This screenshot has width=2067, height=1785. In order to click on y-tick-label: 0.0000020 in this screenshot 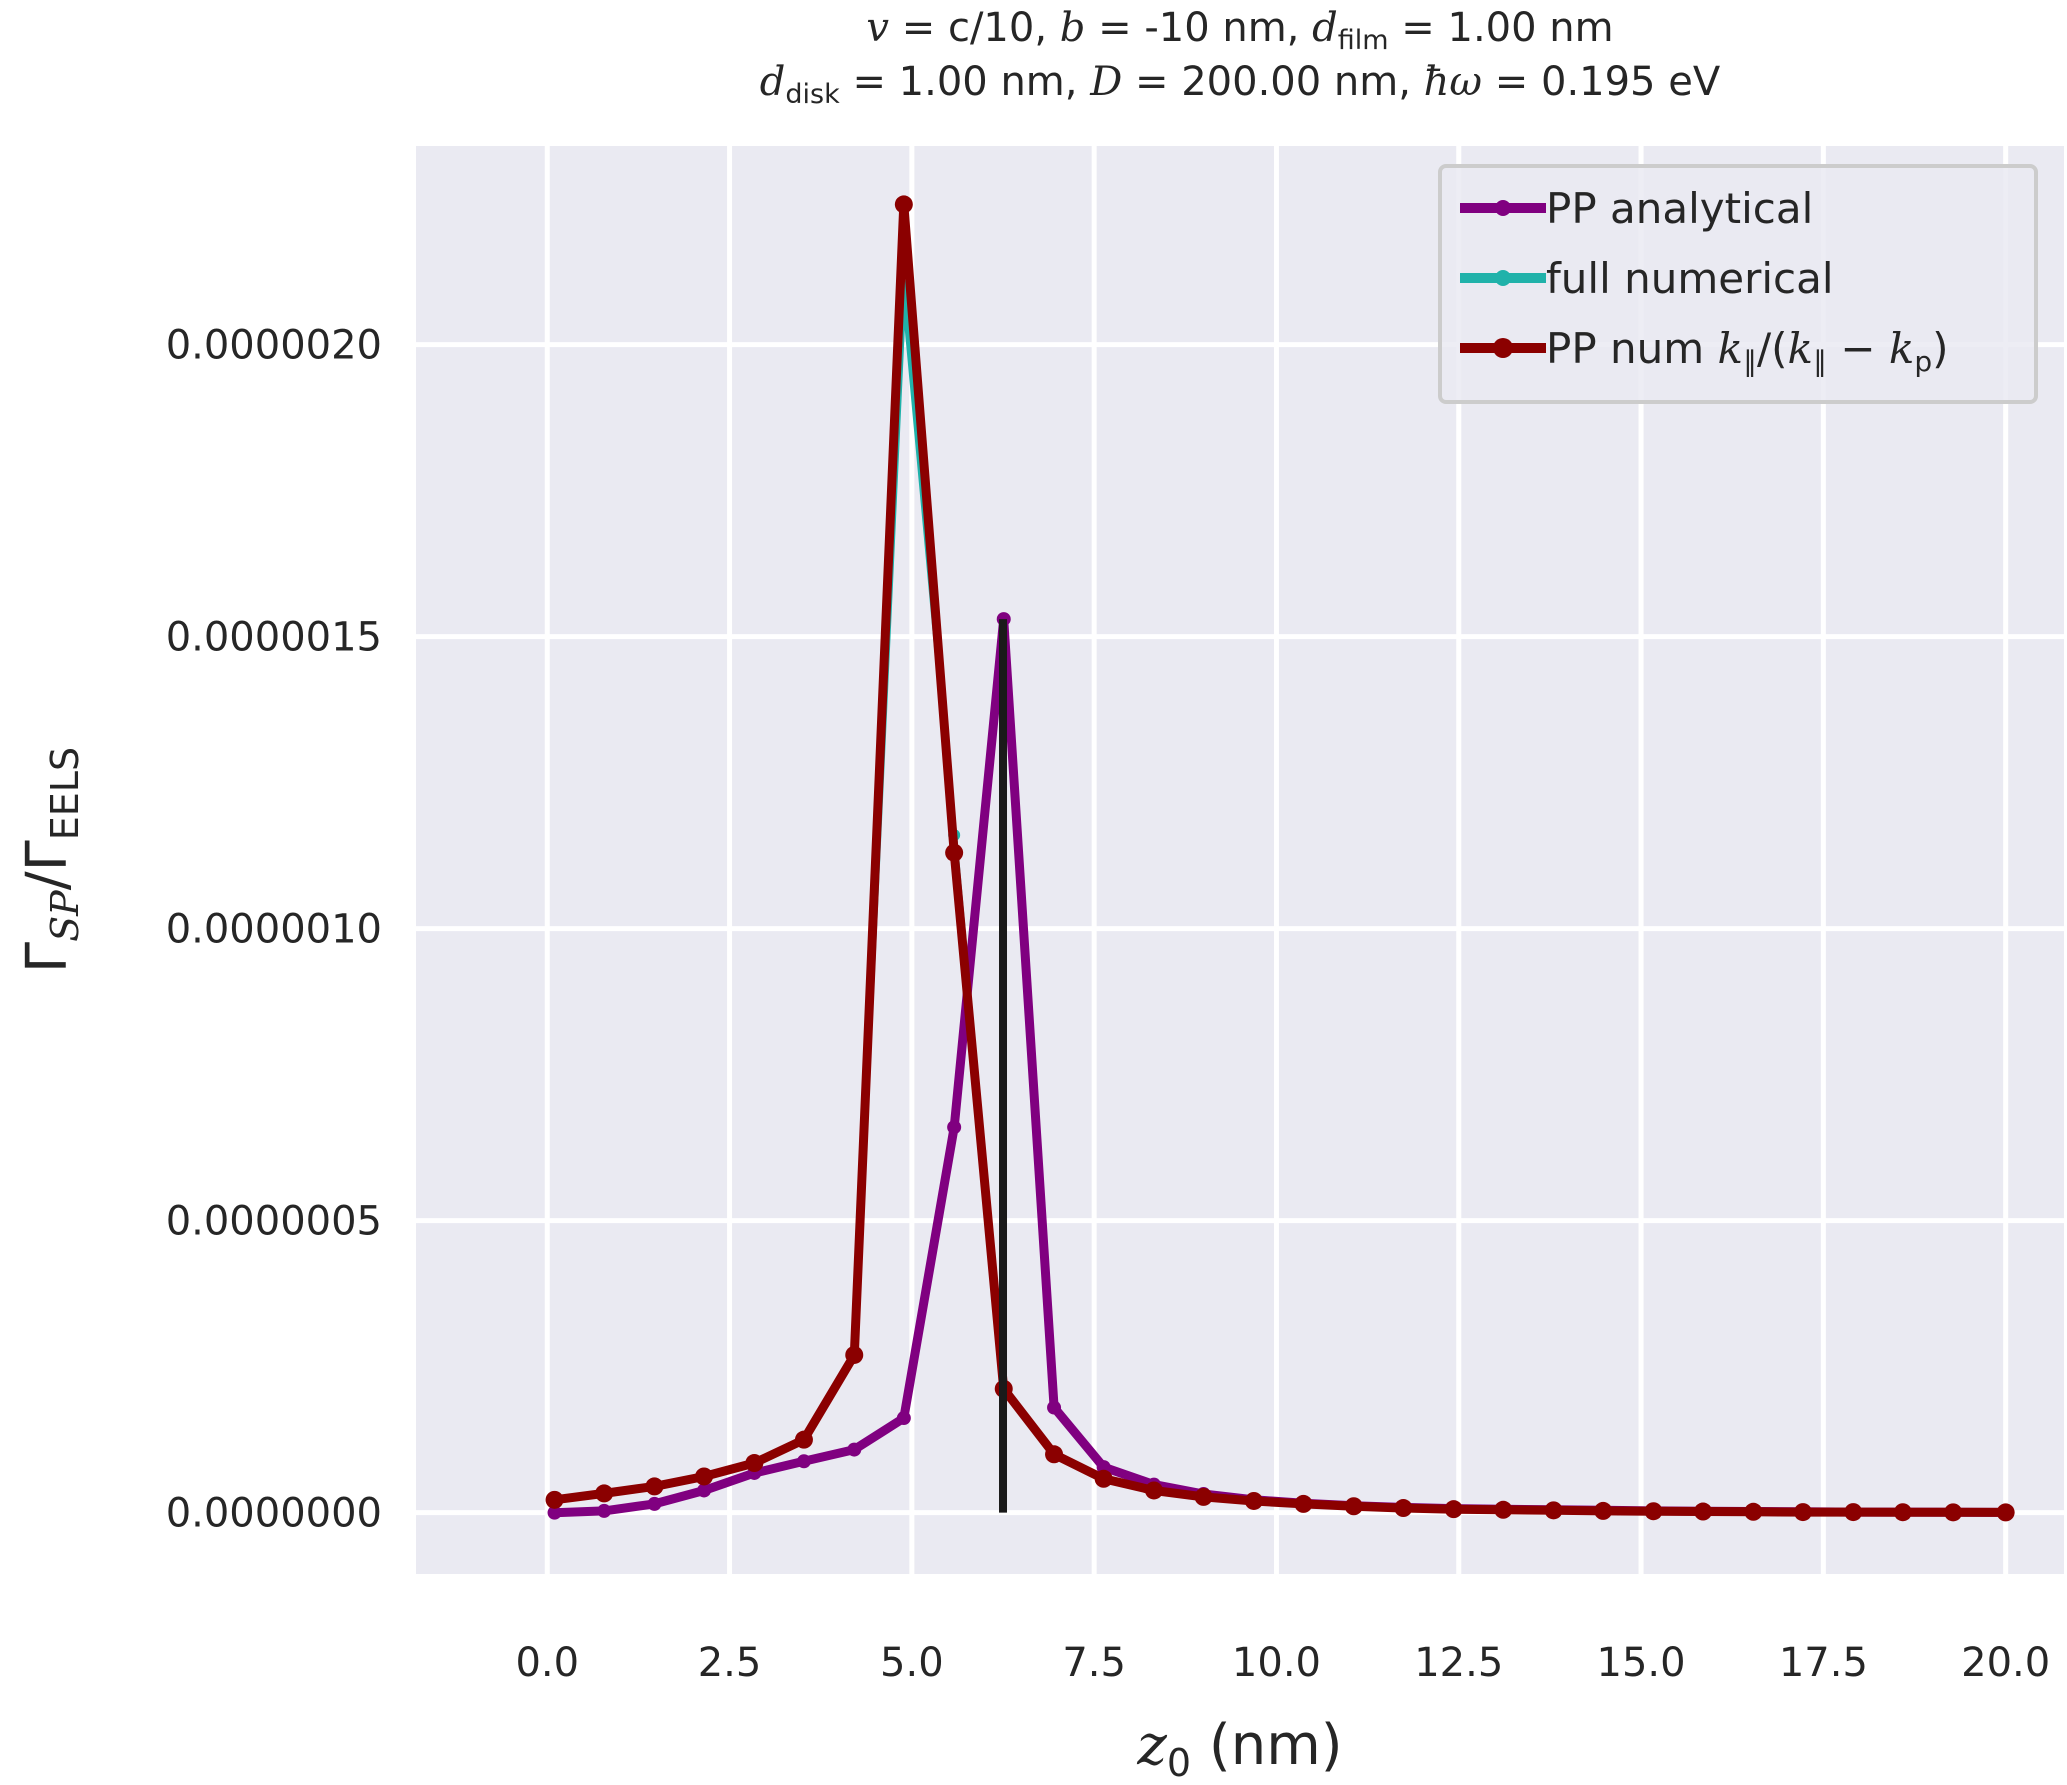, I will do `click(274, 346)`.